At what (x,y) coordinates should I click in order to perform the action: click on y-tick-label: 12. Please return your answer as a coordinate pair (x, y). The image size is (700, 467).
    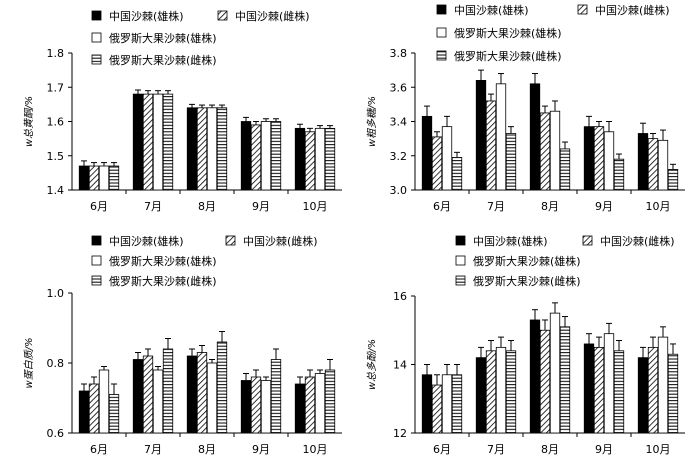
    Looking at the image, I should click on (400, 433).